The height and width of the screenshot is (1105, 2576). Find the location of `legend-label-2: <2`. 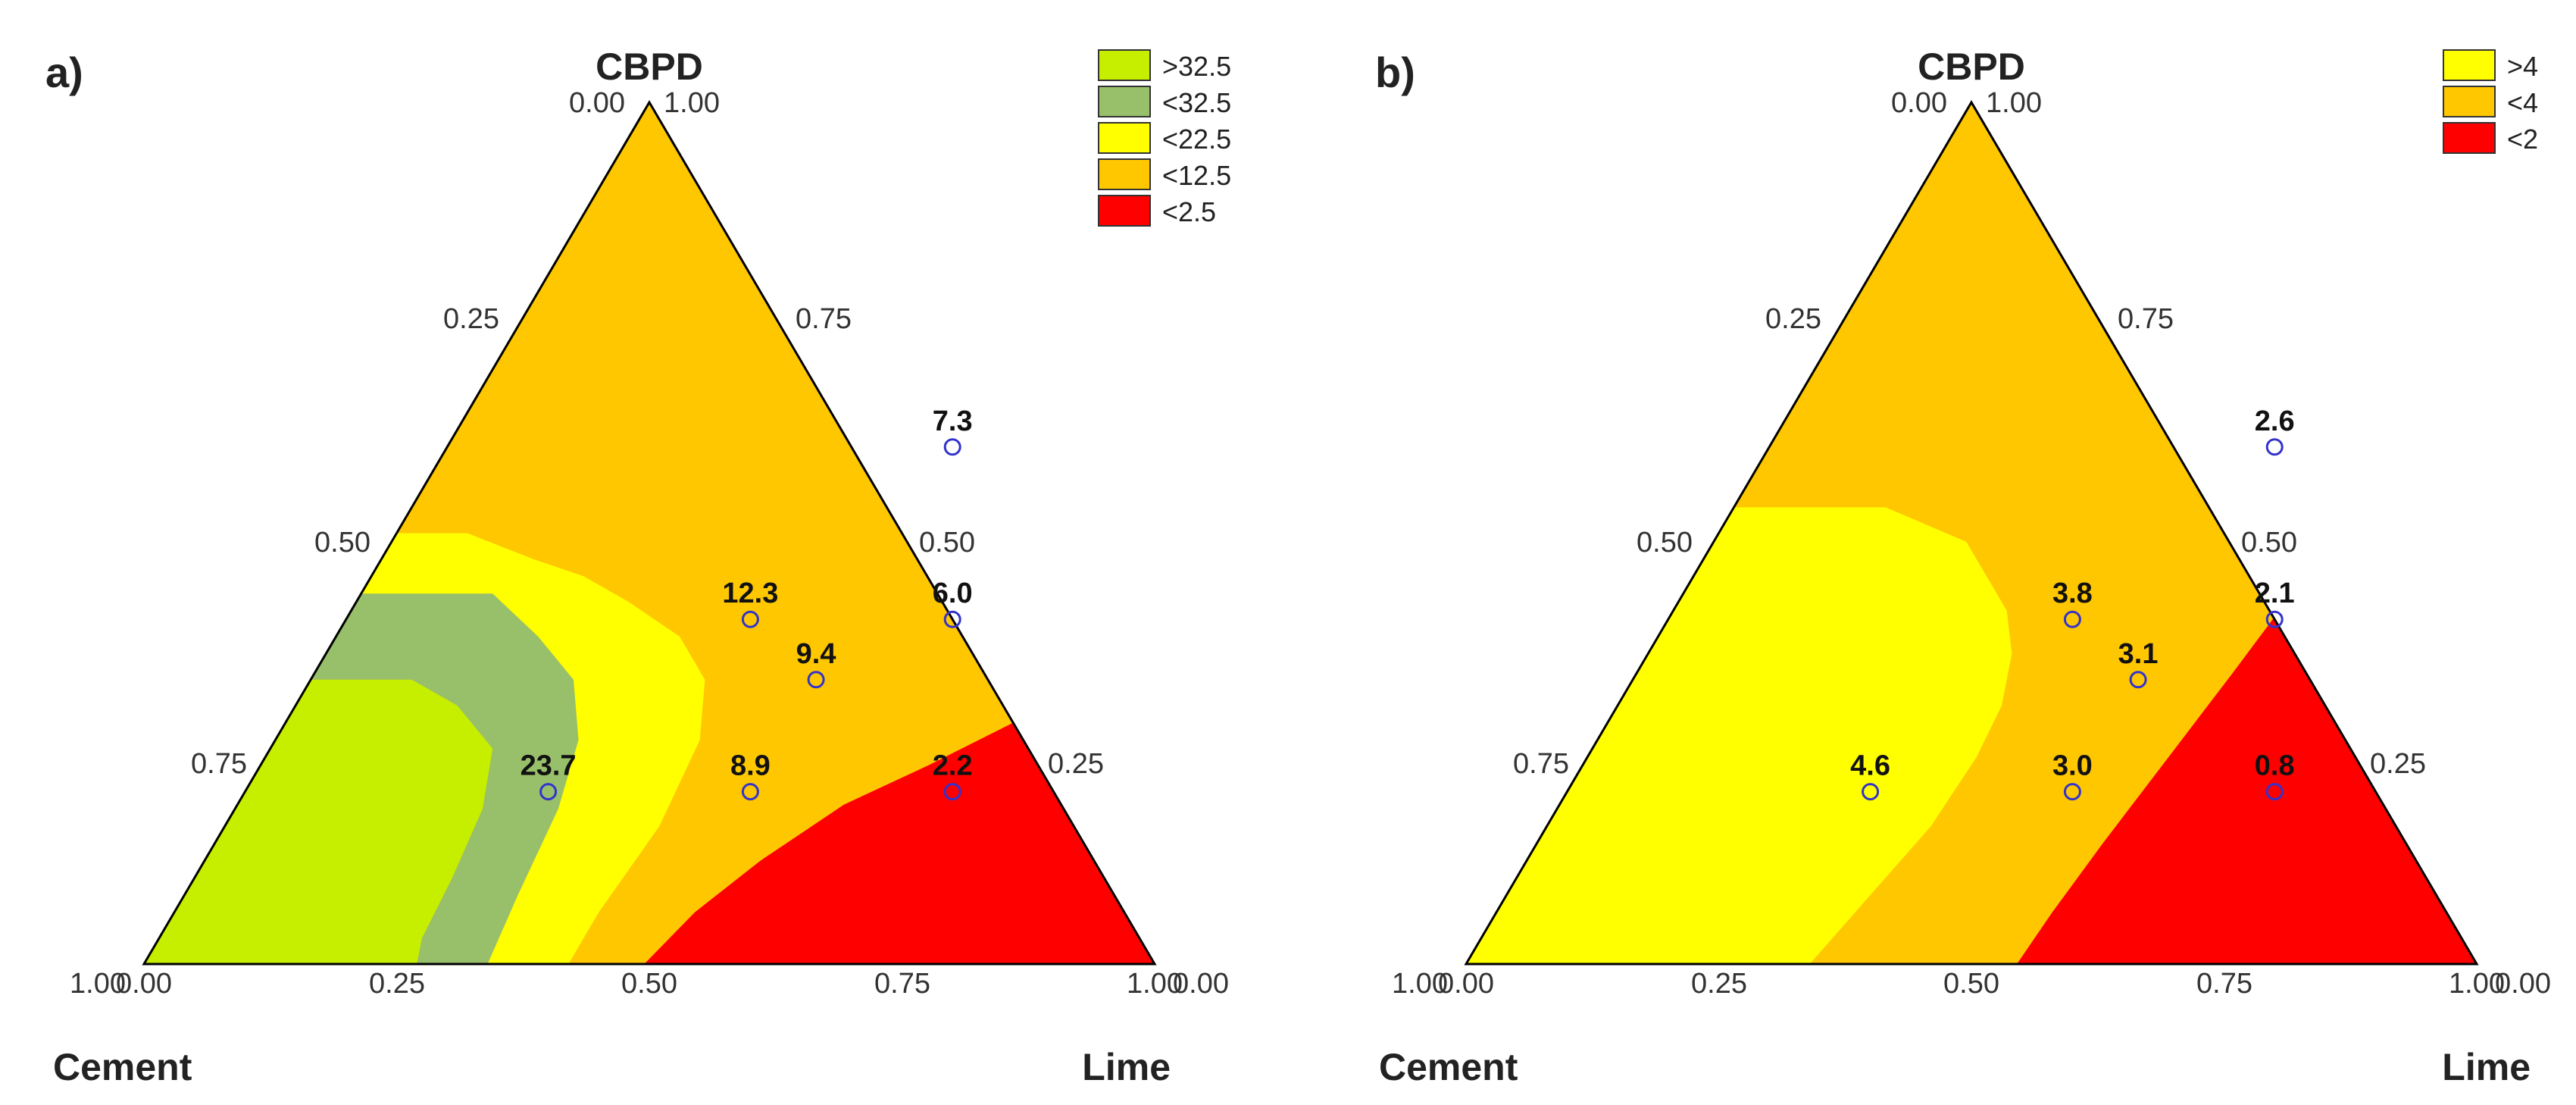

legend-label-2: <2 is located at coordinates (2522, 139).